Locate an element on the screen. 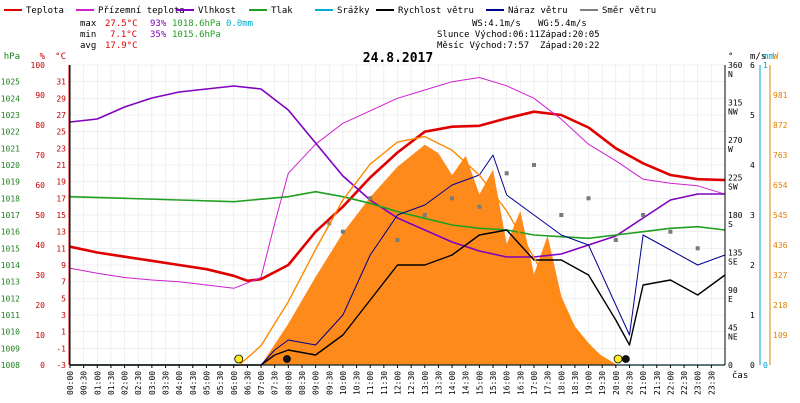 The image size is (800, 403). stats-max-temp: 27.5°C is located at coordinates (121, 24).